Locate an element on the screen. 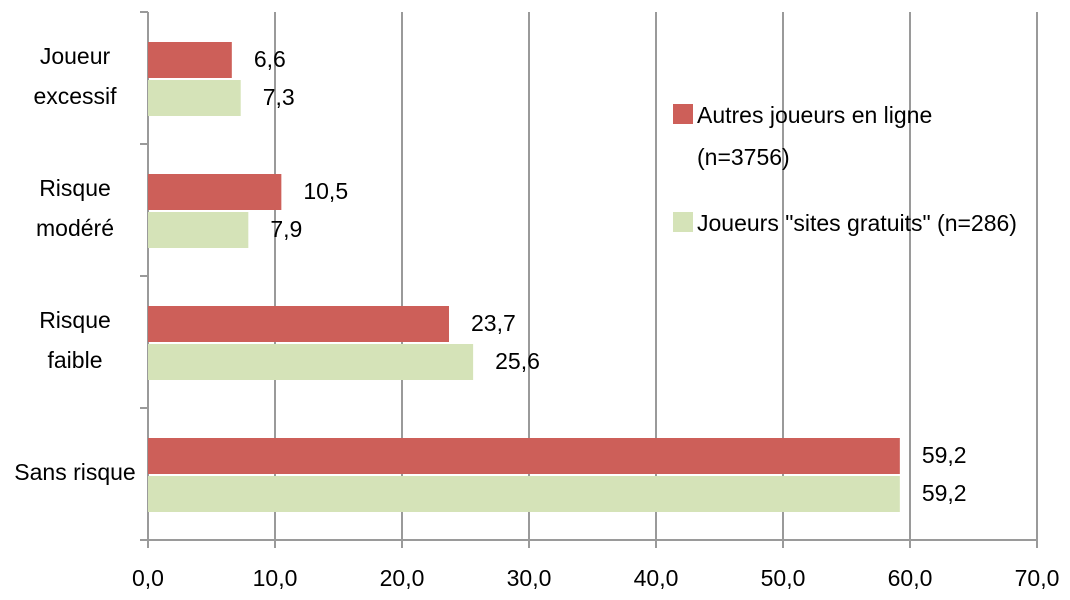 This screenshot has width=1070, height=600. value-label: 25,6 is located at coordinates (517, 361).